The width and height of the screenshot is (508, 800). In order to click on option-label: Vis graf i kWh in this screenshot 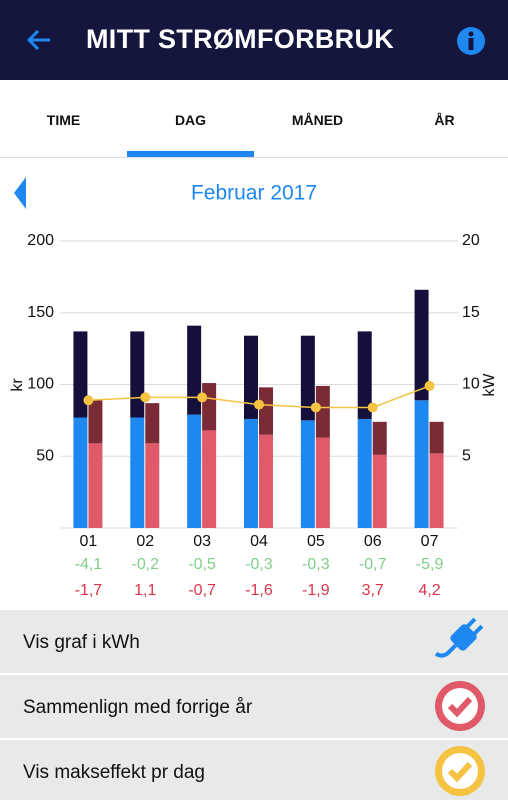, I will do `click(81, 642)`.